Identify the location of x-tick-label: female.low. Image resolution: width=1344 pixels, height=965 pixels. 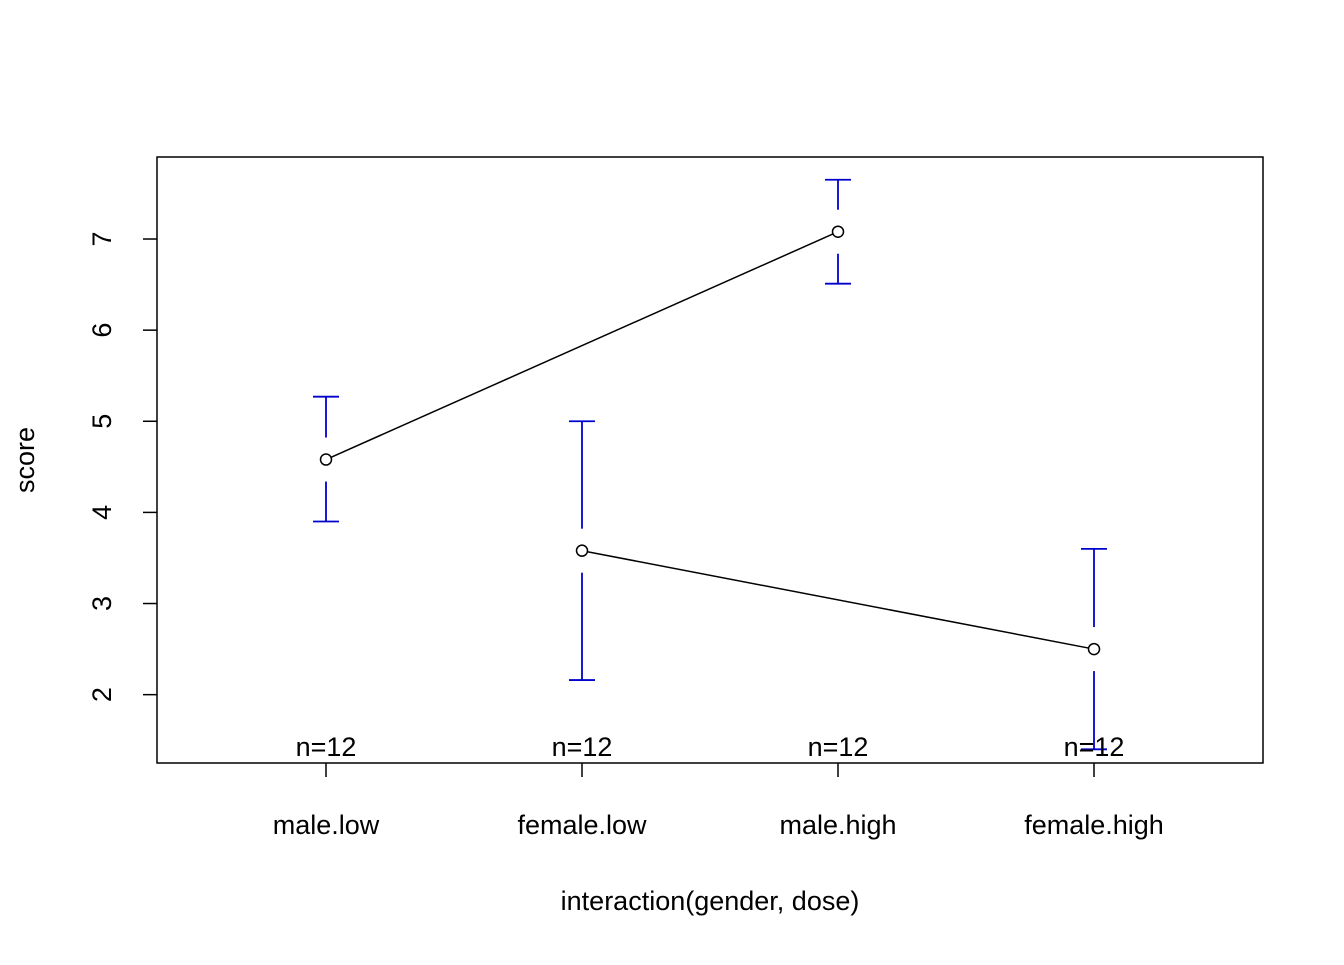
(582, 825).